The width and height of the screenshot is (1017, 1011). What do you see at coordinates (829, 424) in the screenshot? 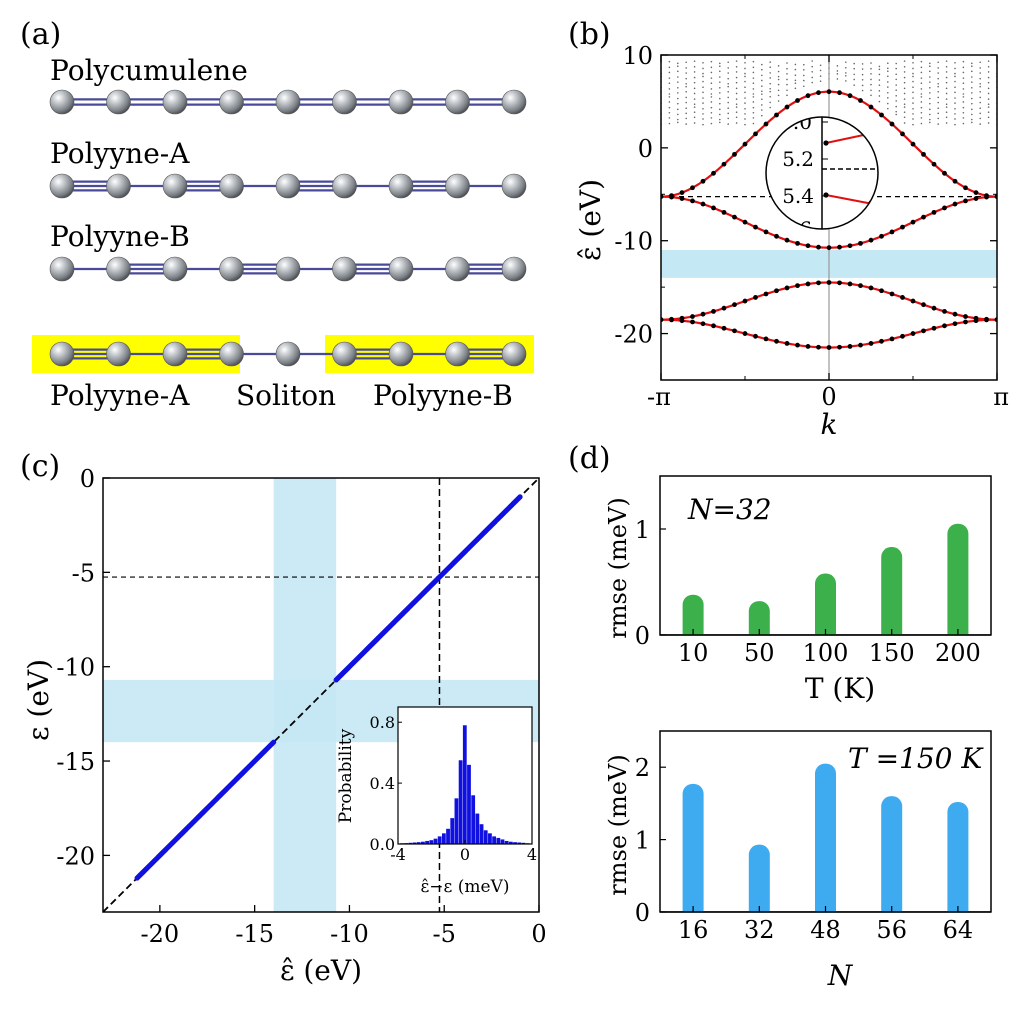
I see `panel-b-xlabel: k` at bounding box center [829, 424].